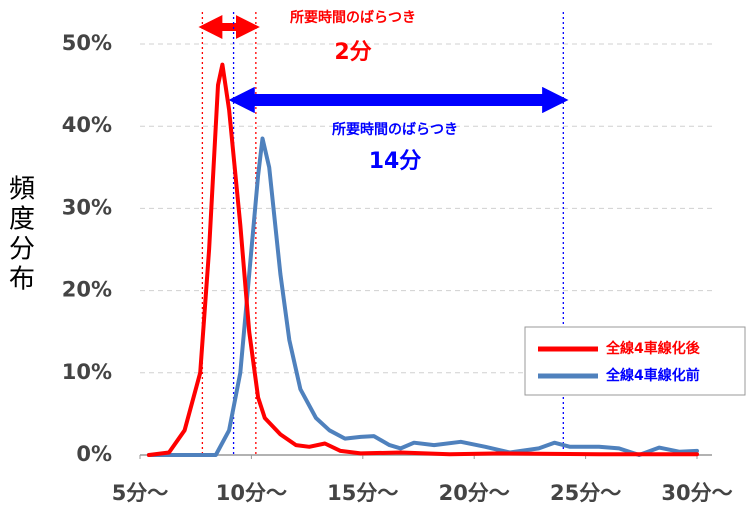 This screenshot has height=511, width=752. Describe the element at coordinates (635, 361) in the screenshot. I see `legend-box` at that location.